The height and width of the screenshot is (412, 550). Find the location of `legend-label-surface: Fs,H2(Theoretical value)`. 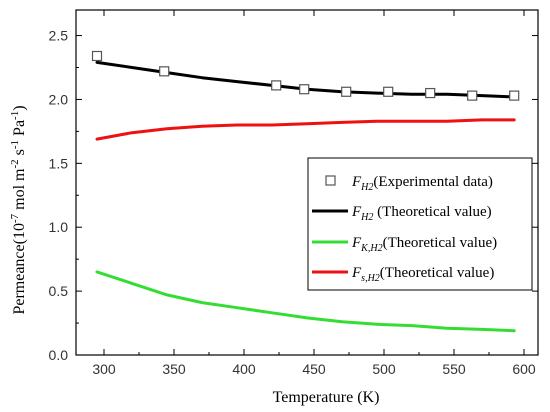

legend-label-surface: Fs,H2(Theoretical value) is located at coordinates (422, 274).